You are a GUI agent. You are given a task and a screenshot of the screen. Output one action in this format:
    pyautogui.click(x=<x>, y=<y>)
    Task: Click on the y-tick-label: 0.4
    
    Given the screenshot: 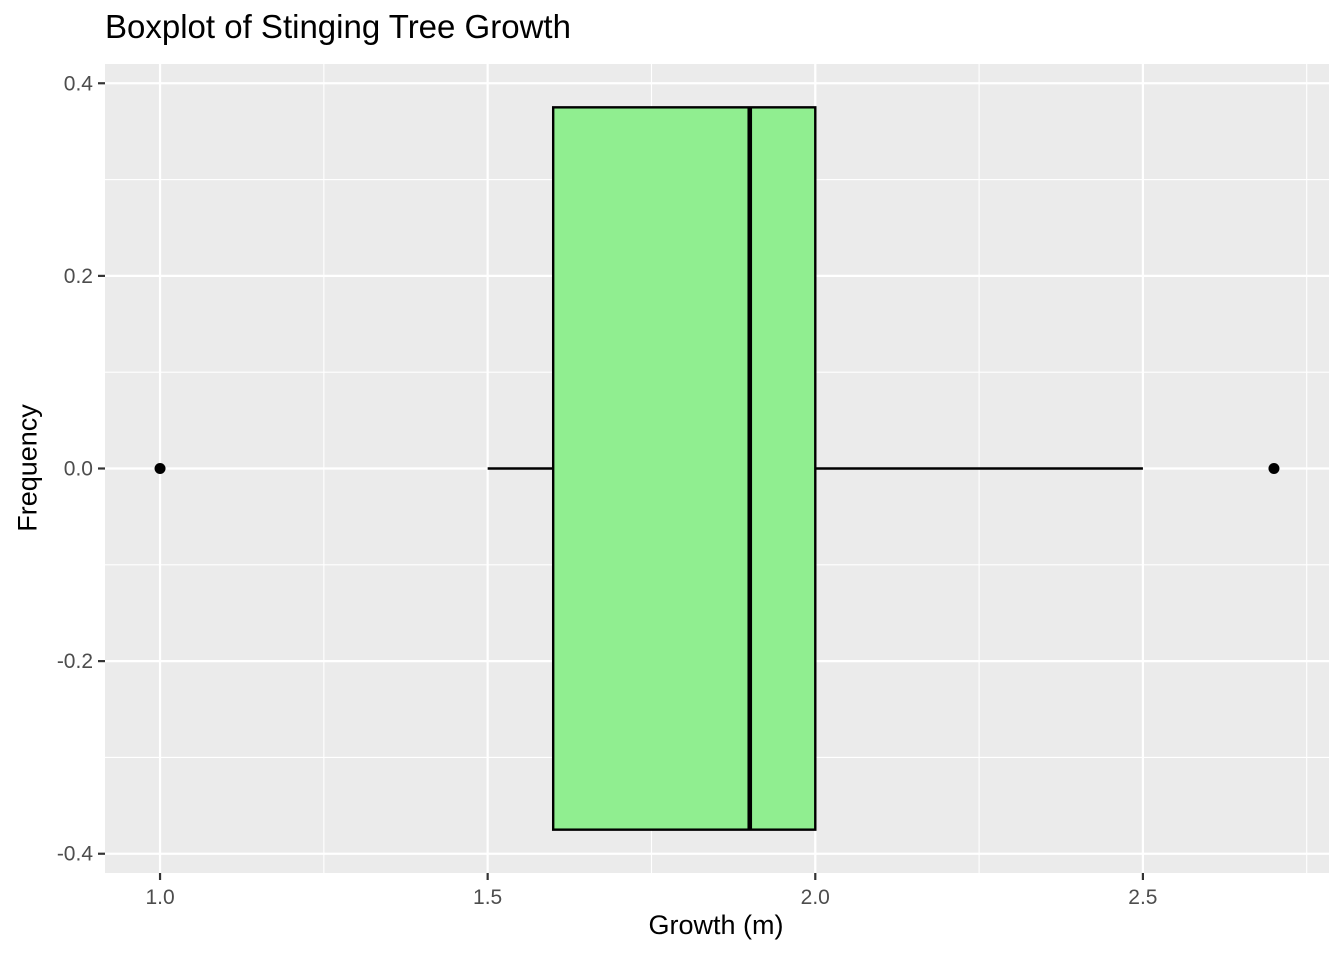 What is the action you would take?
    pyautogui.click(x=79, y=83)
    